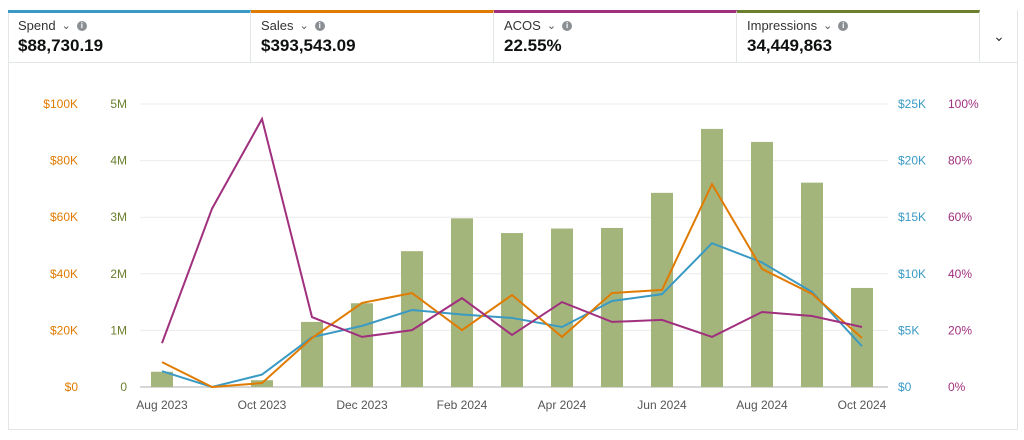 The image size is (1024, 440). Describe the element at coordinates (905, 387) in the screenshot. I see `tick-label-spend: $0` at that location.